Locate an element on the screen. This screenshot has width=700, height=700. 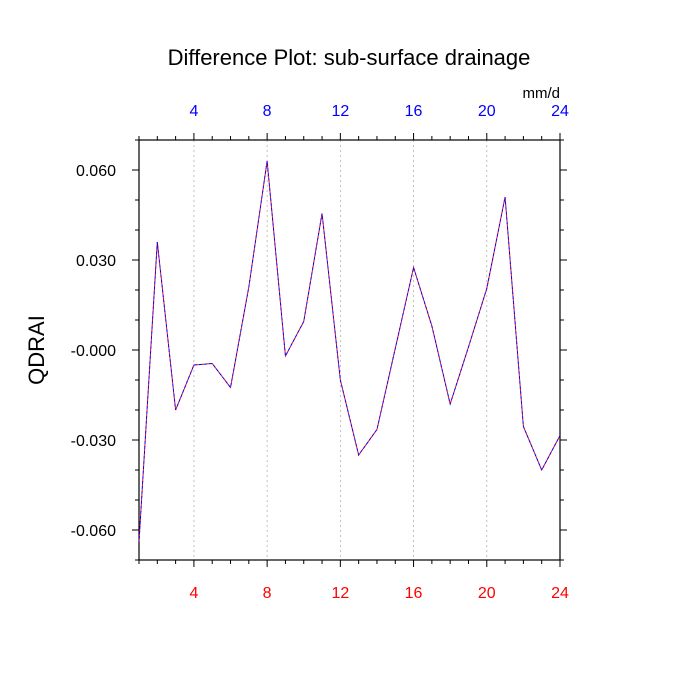
y-tick-label-4: -0.060 is located at coordinates (93, 531).